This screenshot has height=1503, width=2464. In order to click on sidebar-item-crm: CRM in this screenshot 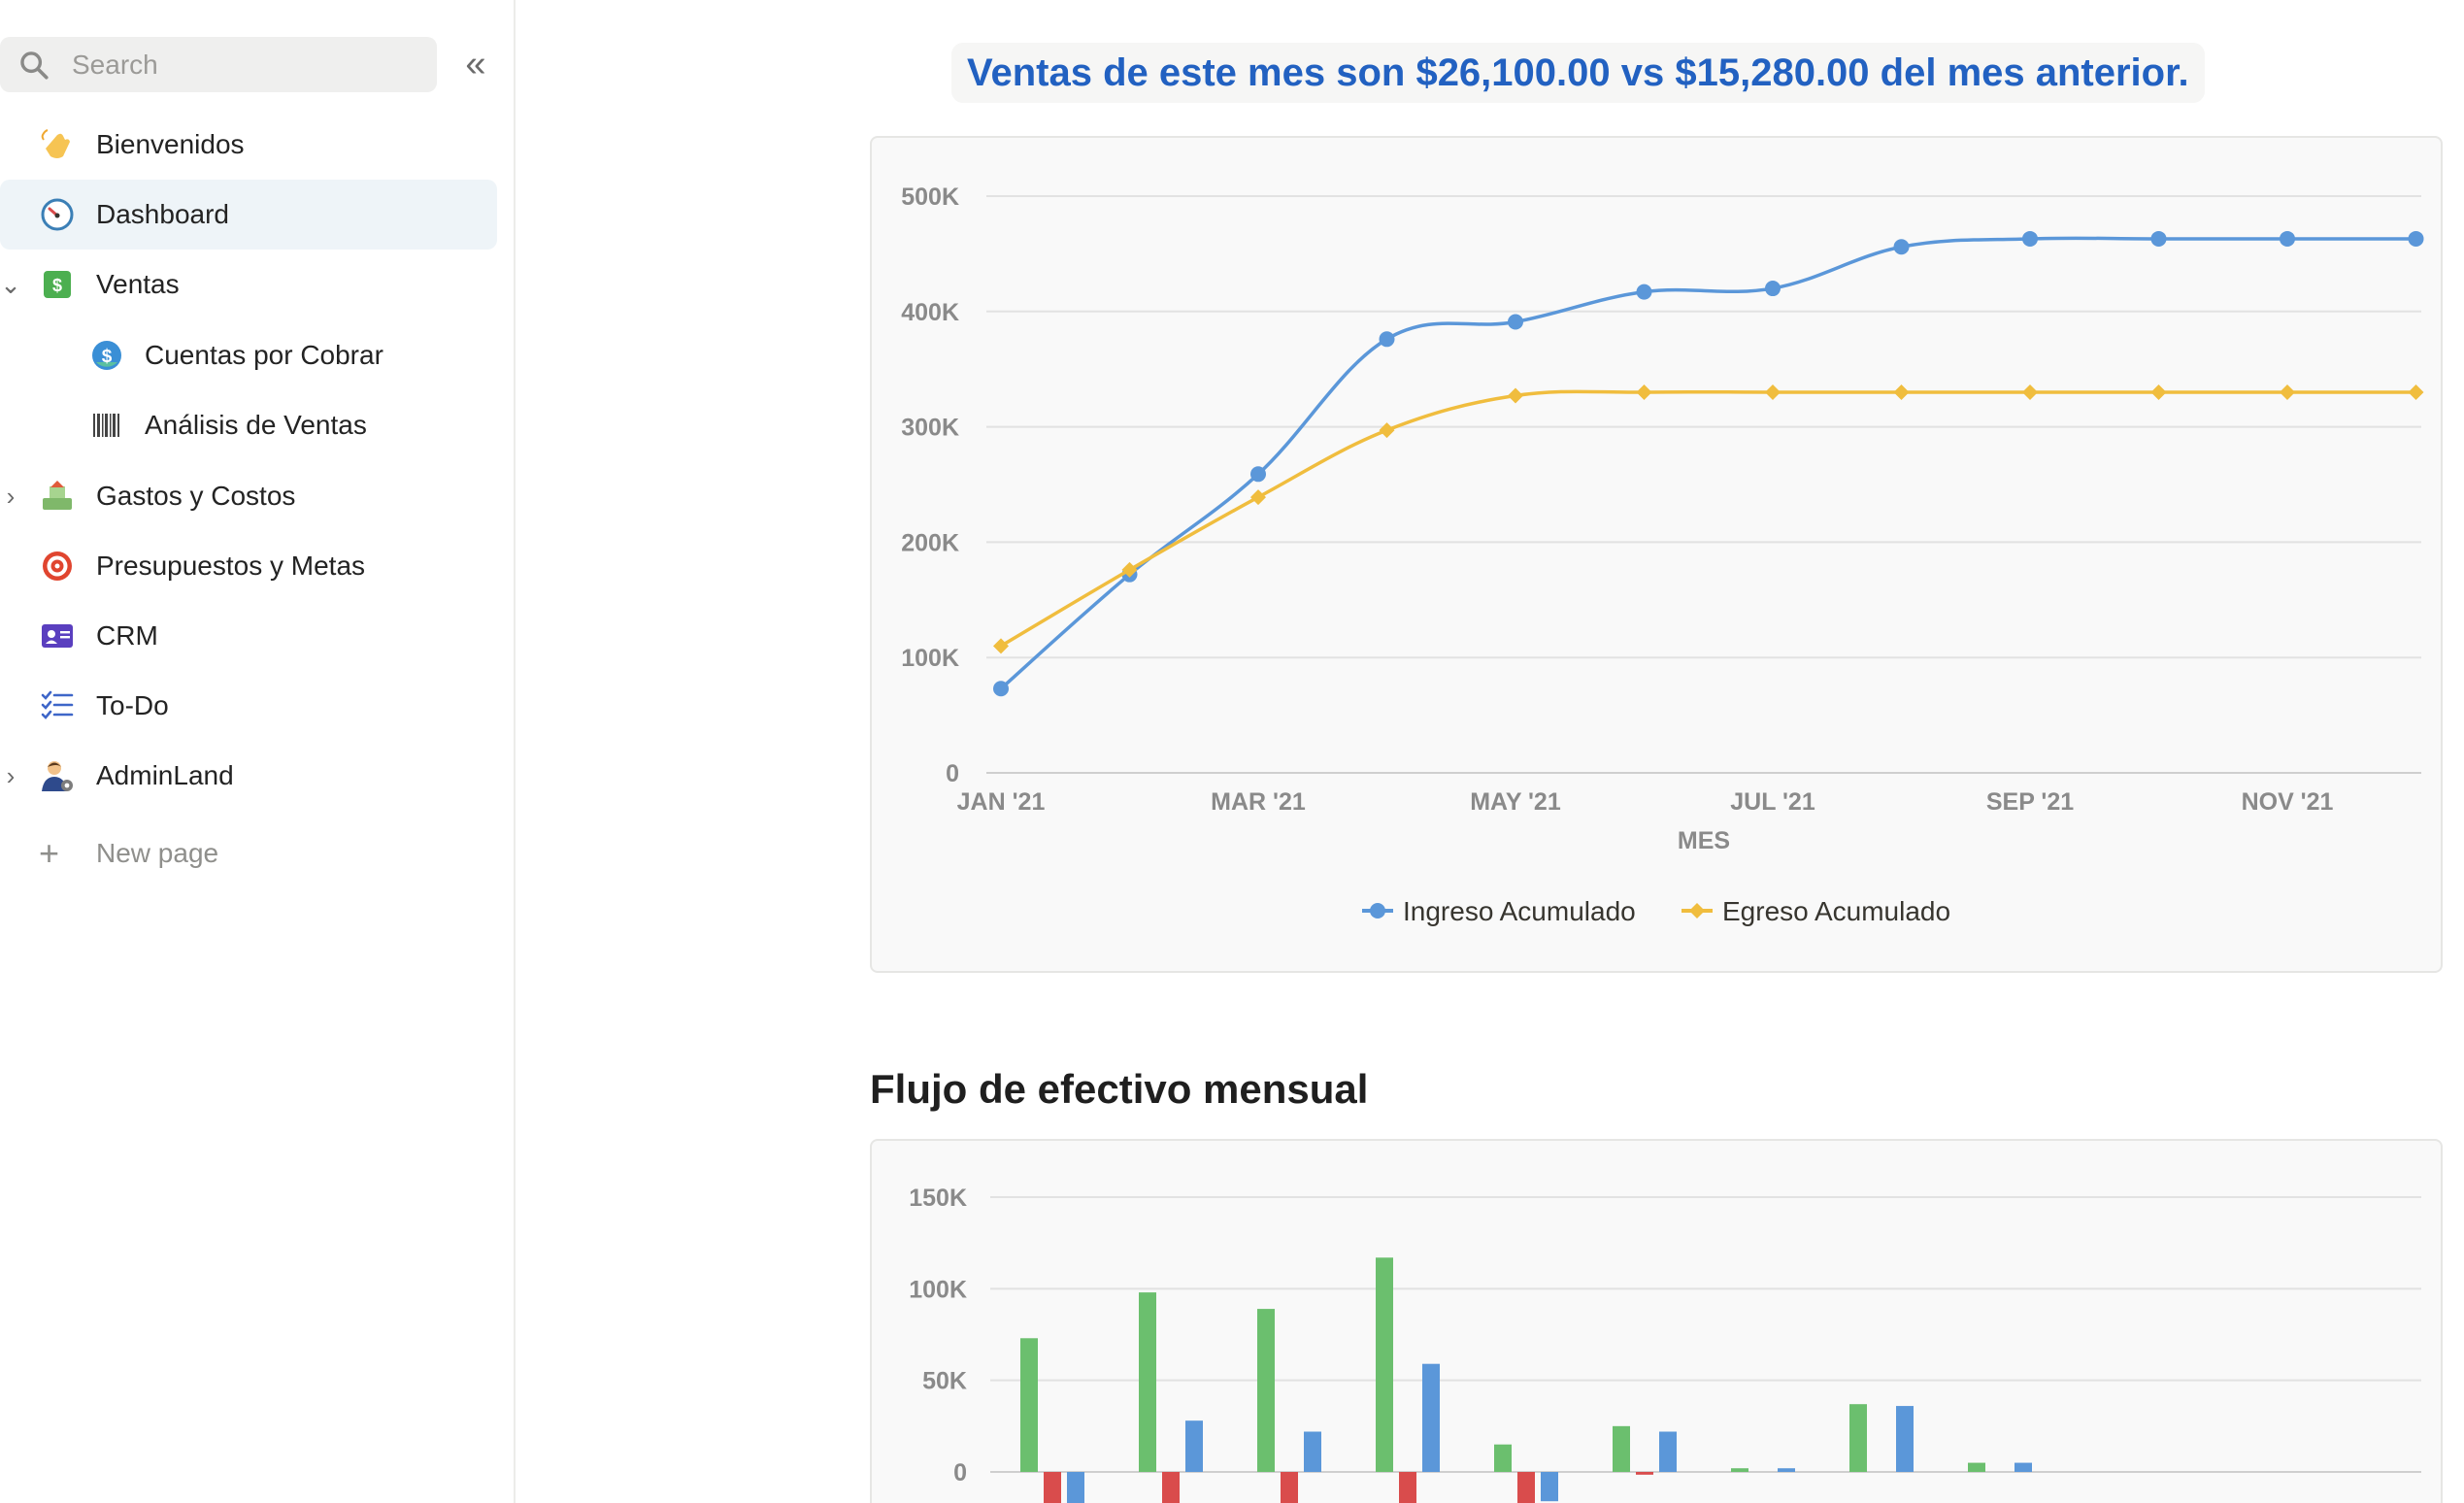, I will do `click(248, 636)`.